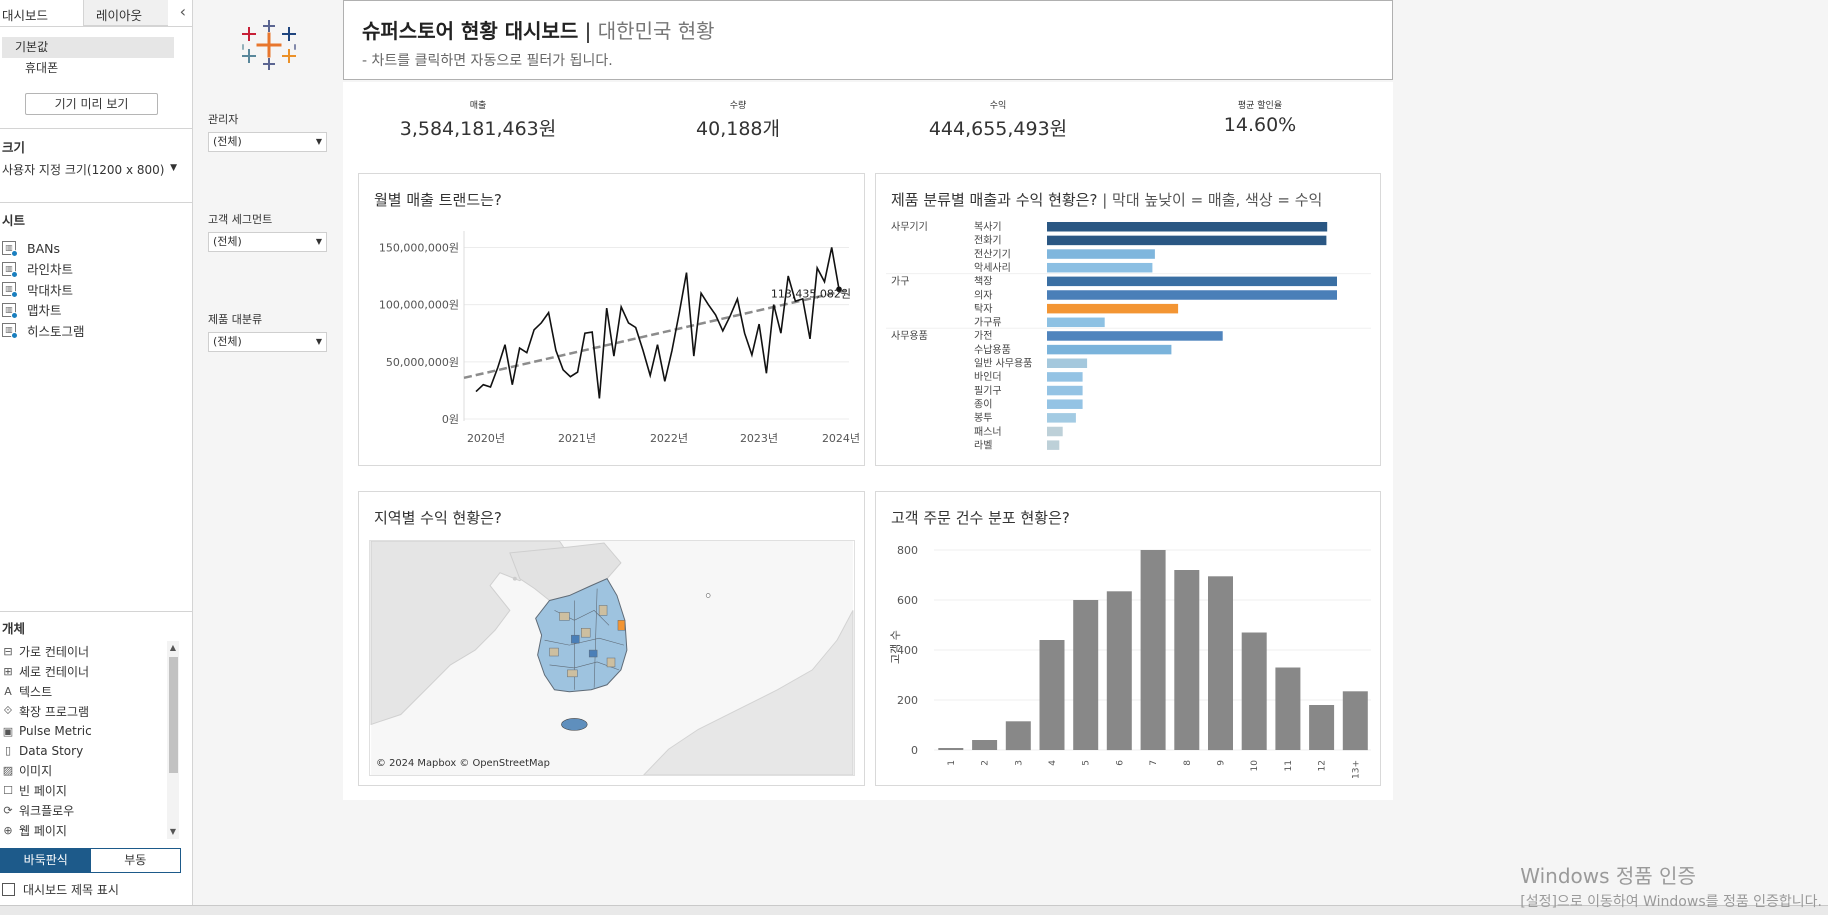 The height and width of the screenshot is (915, 1828). I want to click on kpi-value: 40,188개, so click(738, 129).